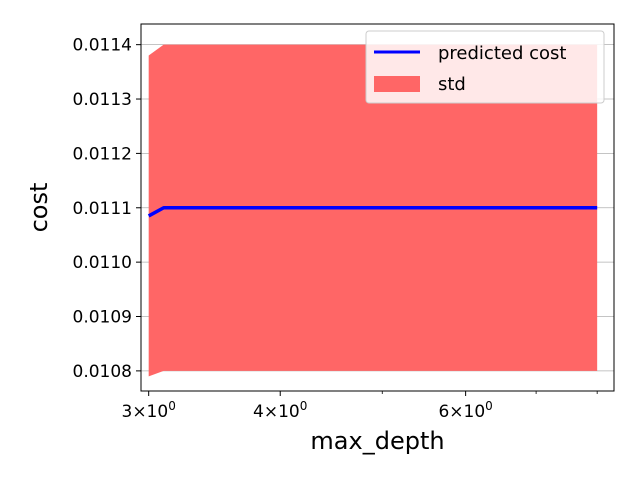 This screenshot has height=480, width=640. I want to click on y-tick-label: 0.0114, so click(102, 46).